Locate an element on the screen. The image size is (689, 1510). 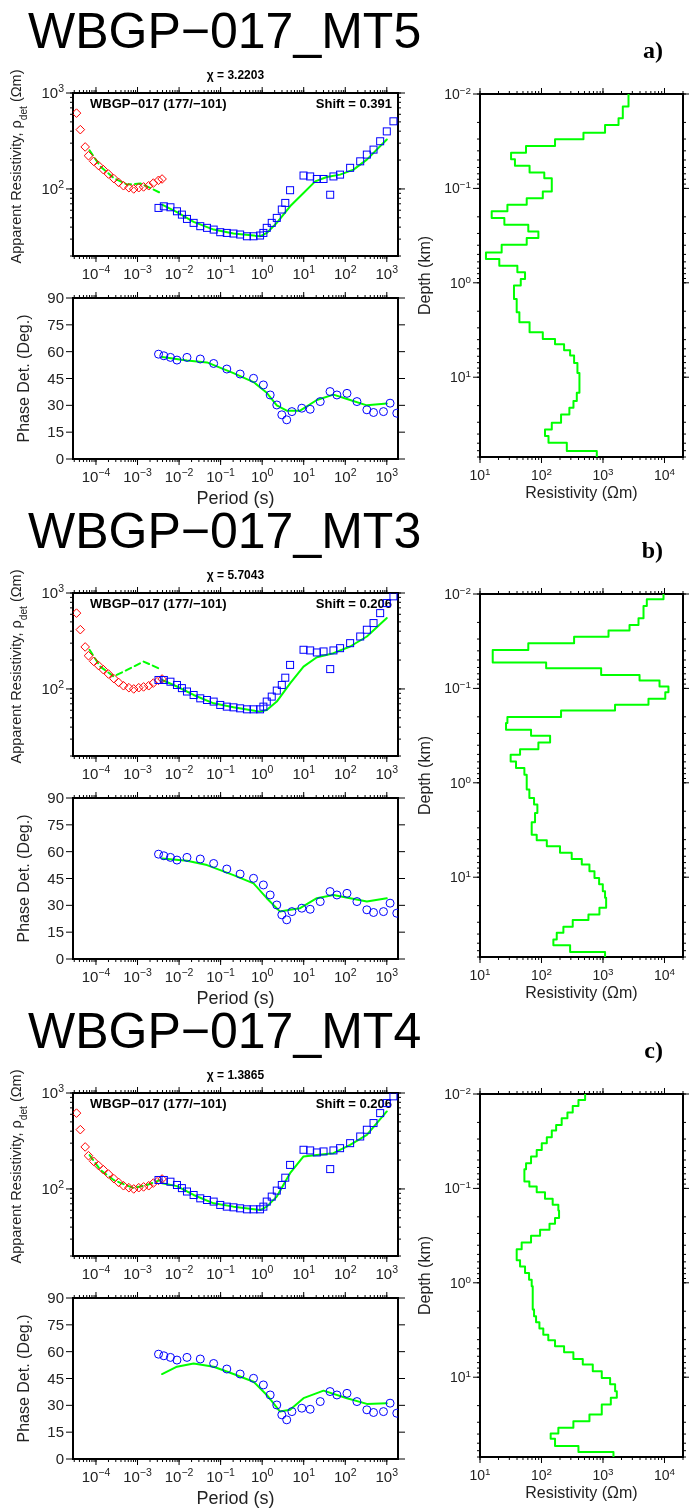
annotation: Shift = 0.391 is located at coordinates (353, 103).